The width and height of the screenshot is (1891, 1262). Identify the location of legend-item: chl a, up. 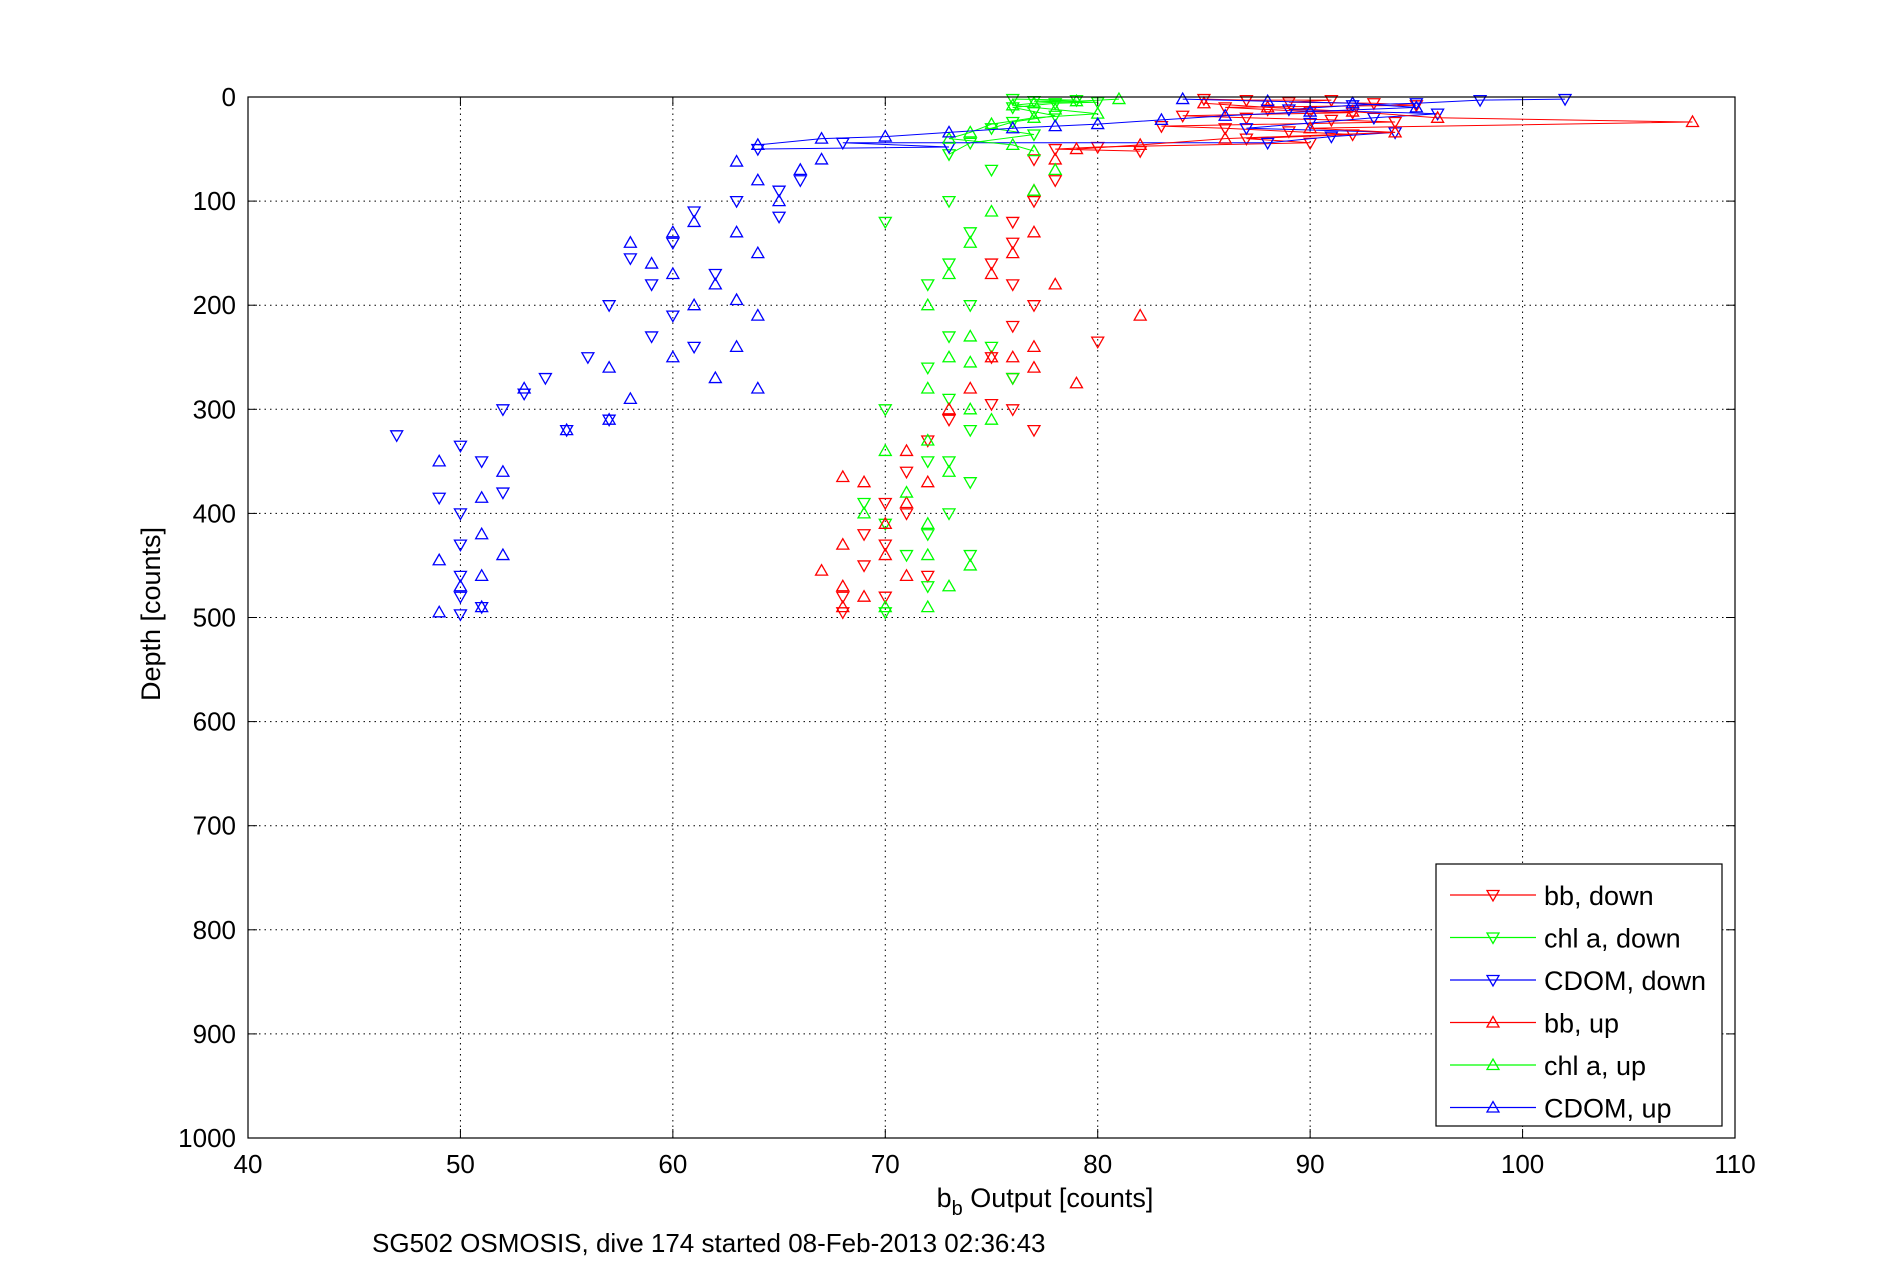
(1548, 1066).